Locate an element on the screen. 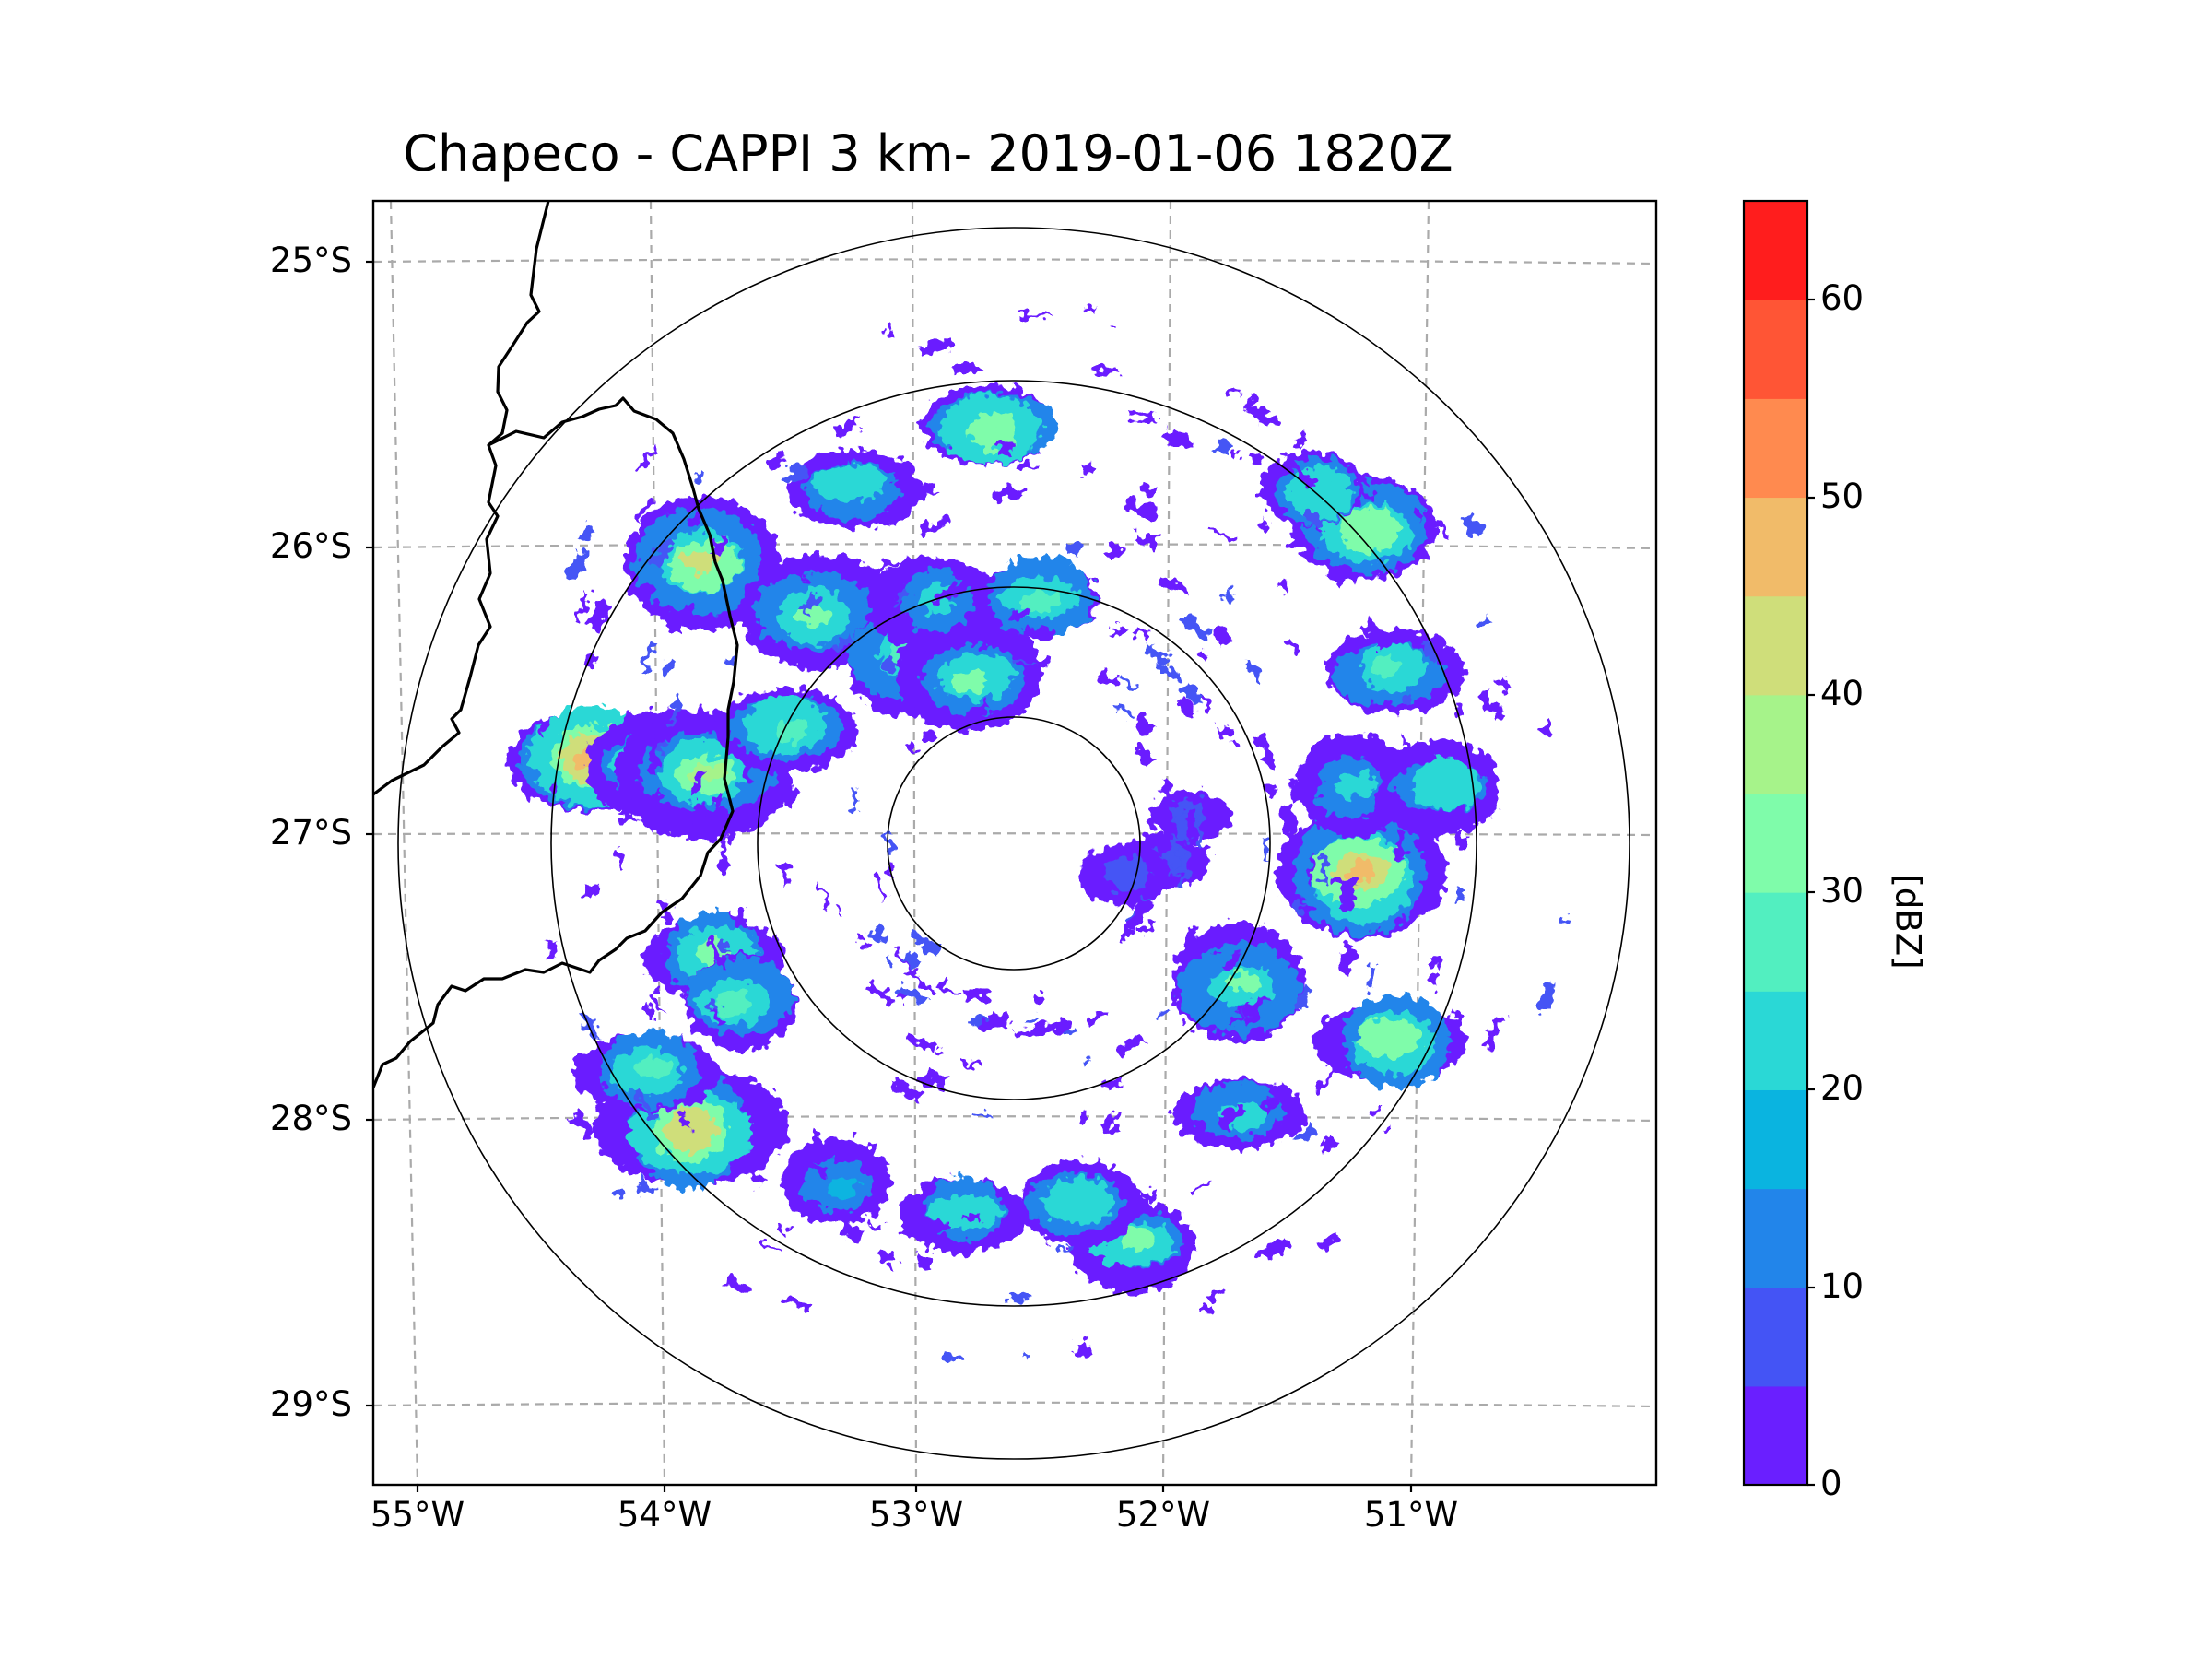 This screenshot has height=1659, width=2212. colorbar-frame is located at coordinates (1775, 843).